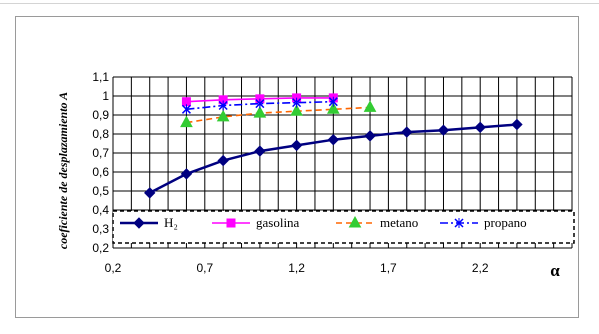  What do you see at coordinates (100, 162) in the screenshot?
I see `y-tick-labels: 0,2 0,3 0,4 0,5 0,6 0,7 0,8 0,9 1 1,1` at bounding box center [100, 162].